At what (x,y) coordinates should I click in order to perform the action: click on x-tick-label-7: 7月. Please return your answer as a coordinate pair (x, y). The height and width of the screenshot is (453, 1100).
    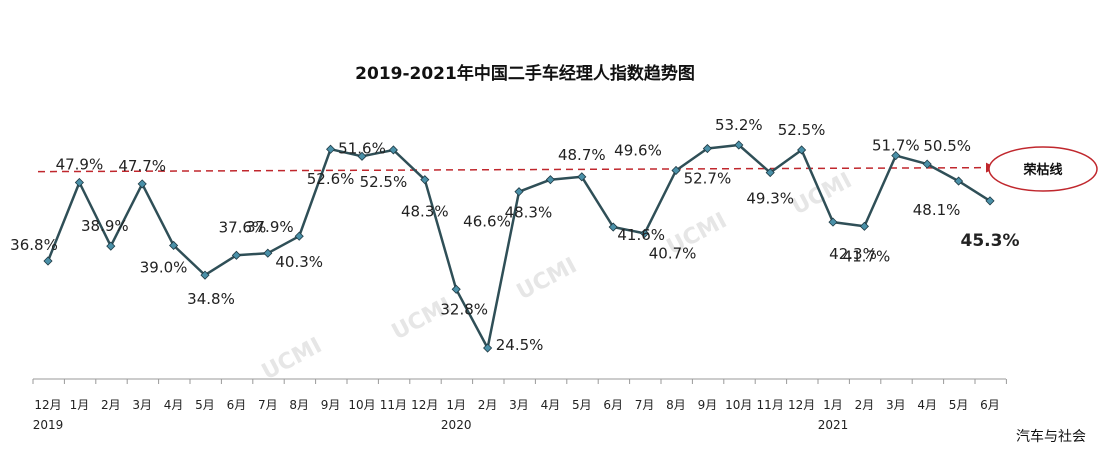
    Looking at the image, I should click on (268, 405).